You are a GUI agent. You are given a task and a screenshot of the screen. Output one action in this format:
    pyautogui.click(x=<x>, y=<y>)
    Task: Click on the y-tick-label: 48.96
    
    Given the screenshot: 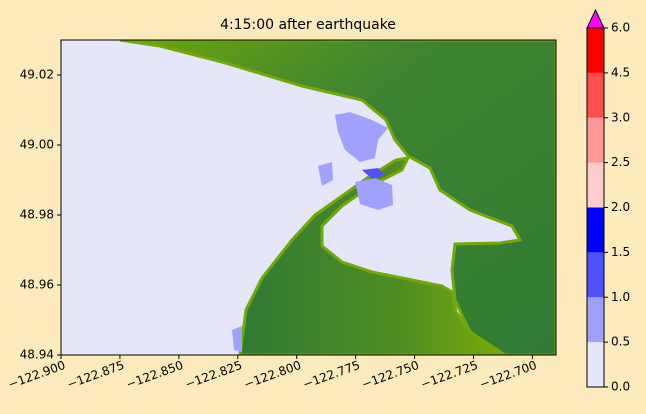 What is the action you would take?
    pyautogui.click(x=37, y=285)
    